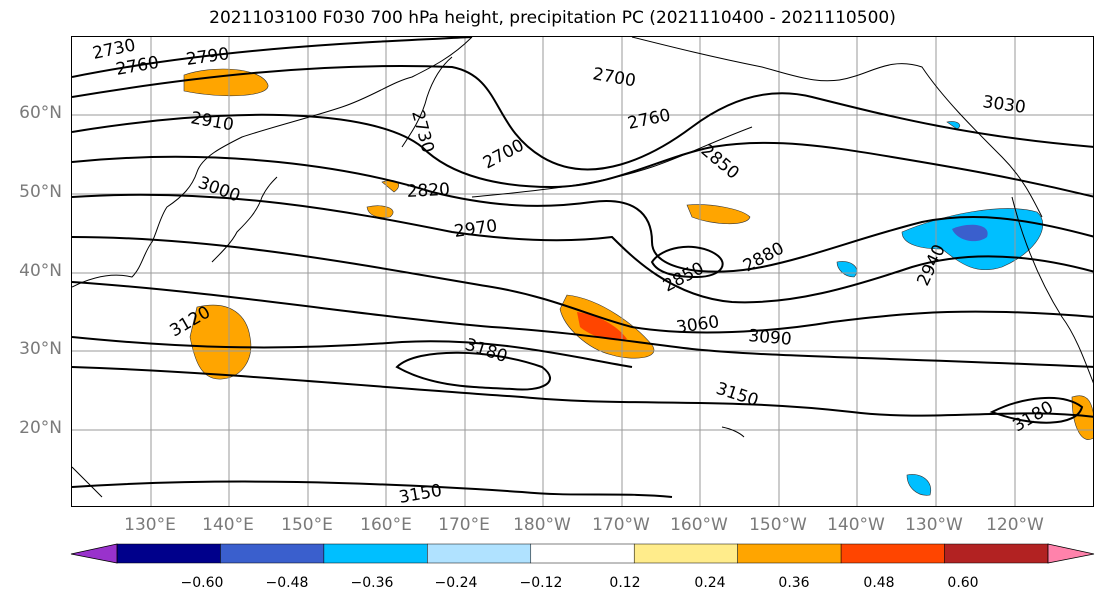 This screenshot has width=1105, height=601. Describe the element at coordinates (228, 525) in the screenshot. I see `lon-label-140e: 140°E` at that location.